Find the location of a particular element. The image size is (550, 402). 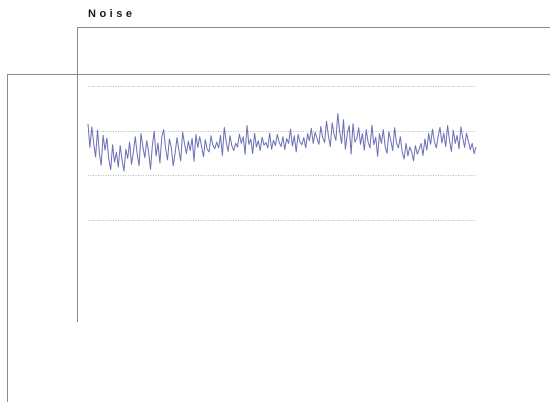

outer-left-border is located at coordinates (7, 238).